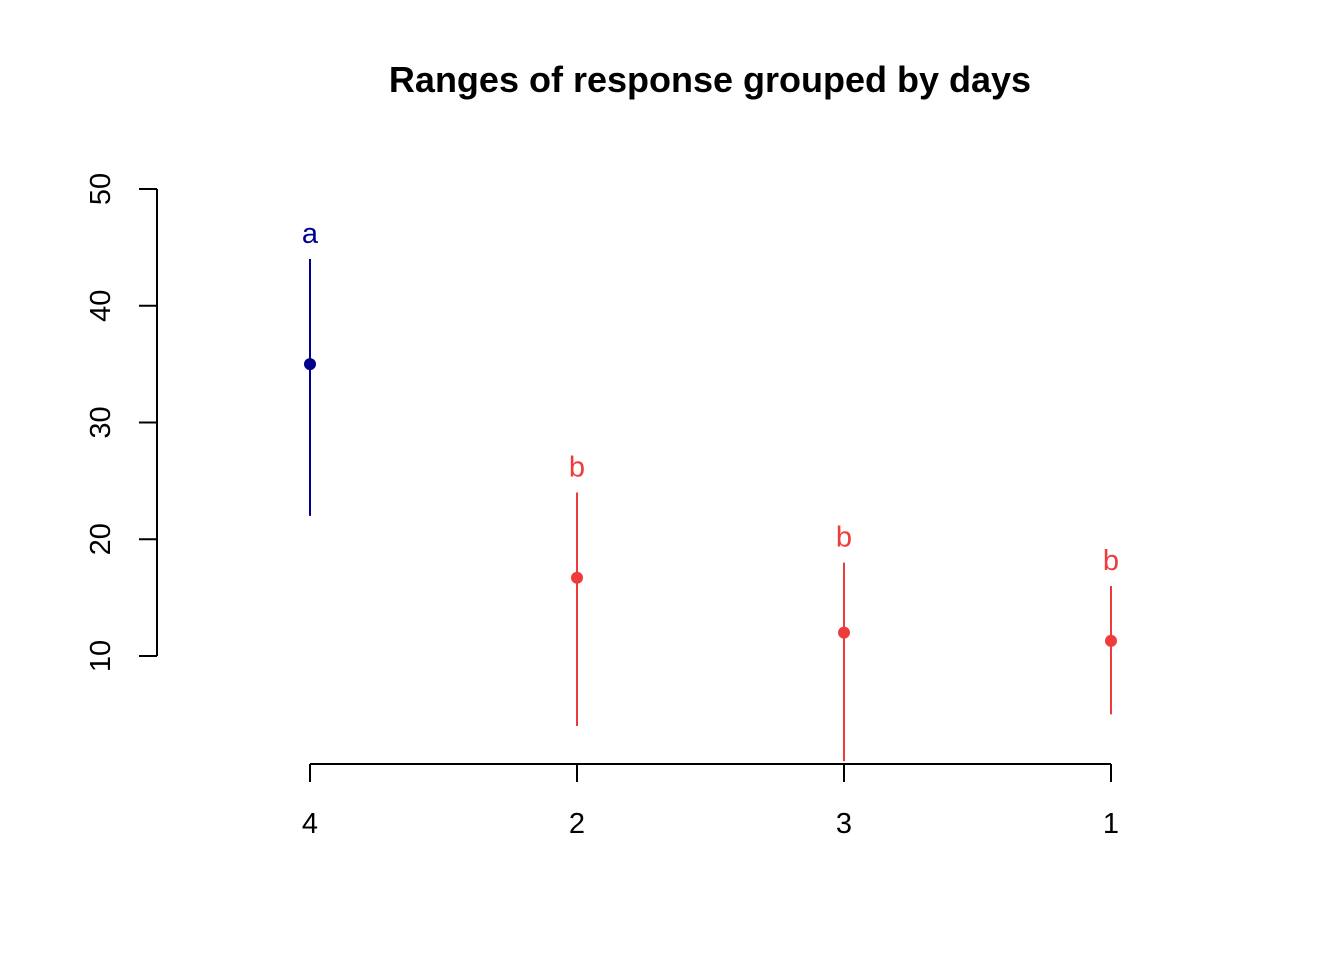 The height and width of the screenshot is (960, 1344). What do you see at coordinates (101, 189) in the screenshot?
I see `y-tick-label: 50` at bounding box center [101, 189].